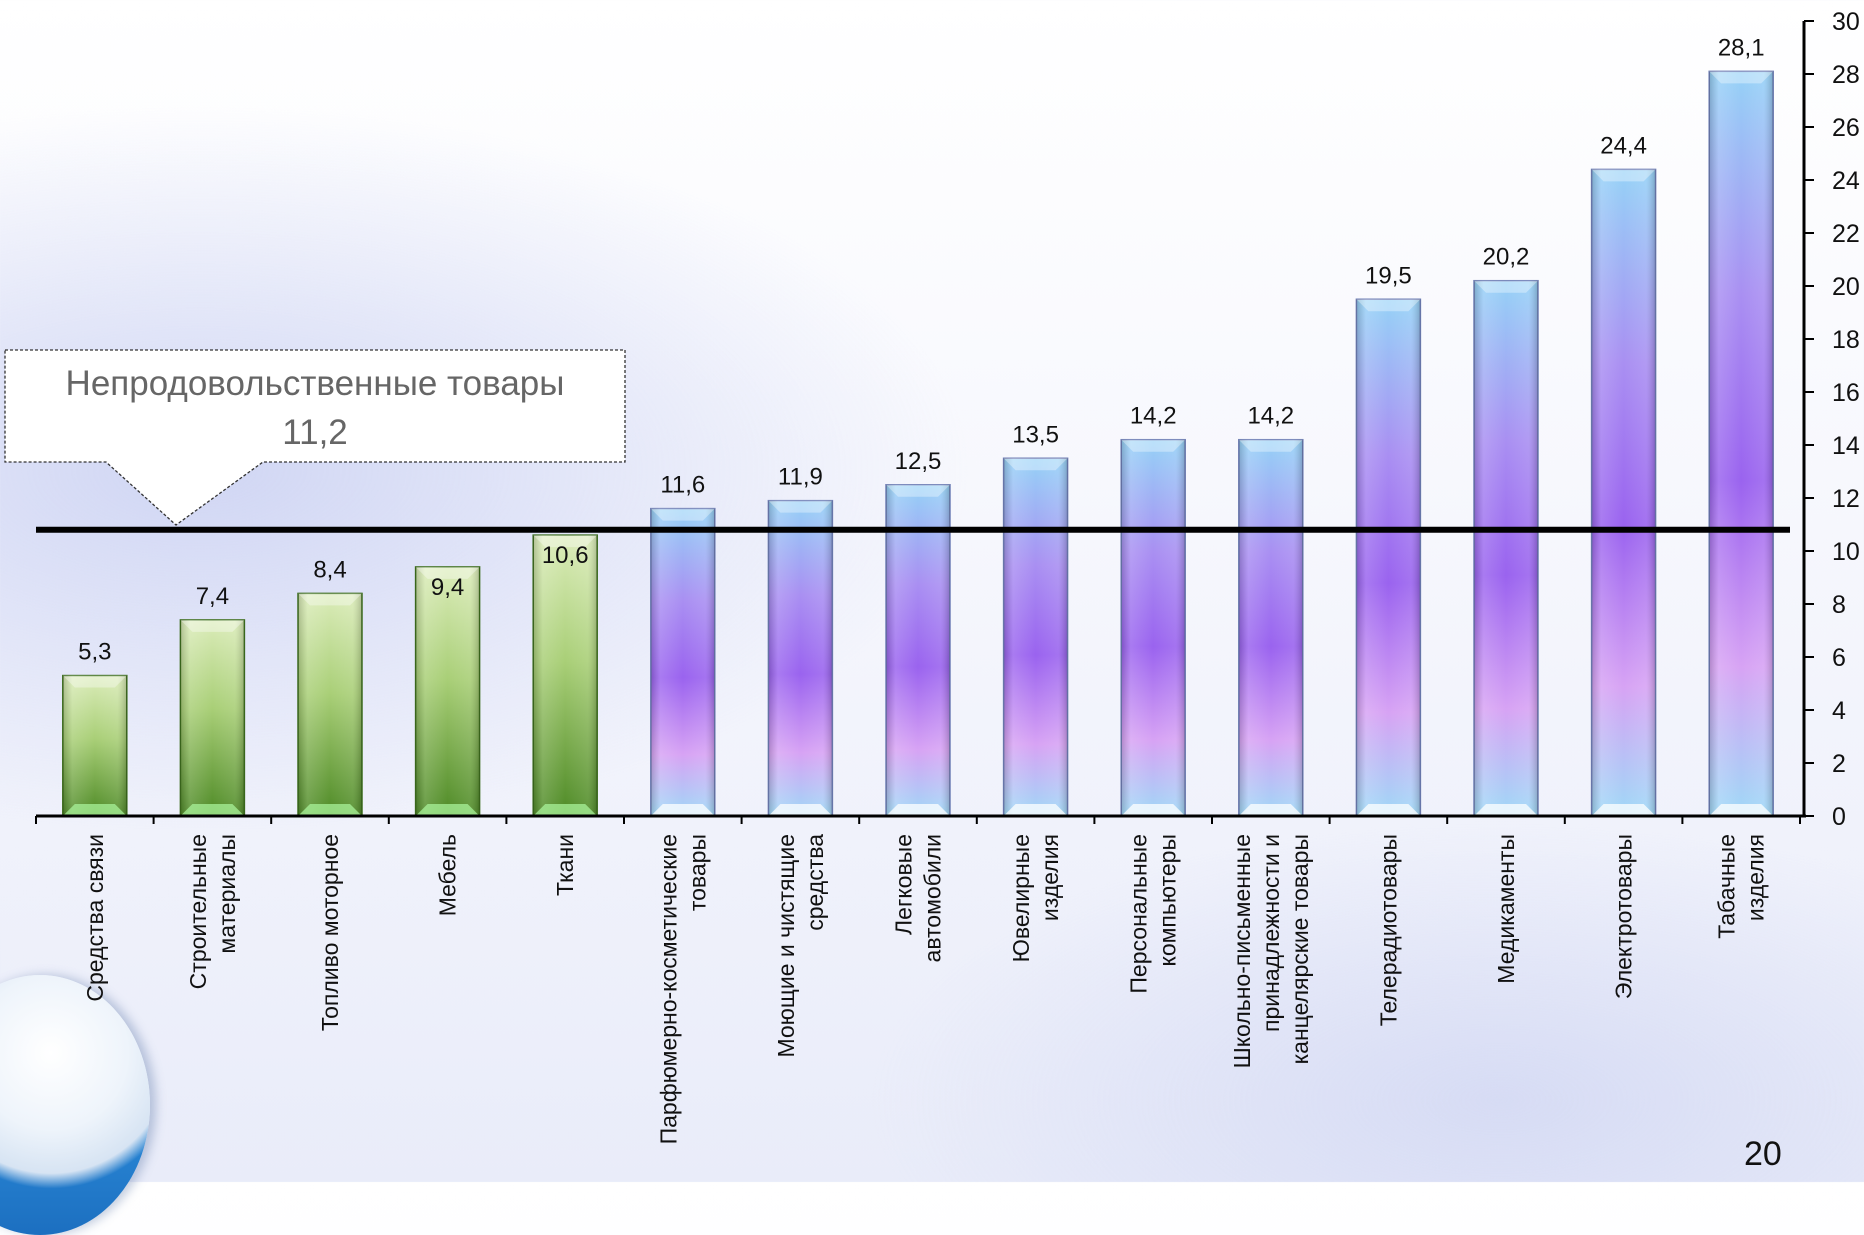 The height and width of the screenshot is (1235, 1864). I want to click on y-tick-label: 8, so click(1839, 605).